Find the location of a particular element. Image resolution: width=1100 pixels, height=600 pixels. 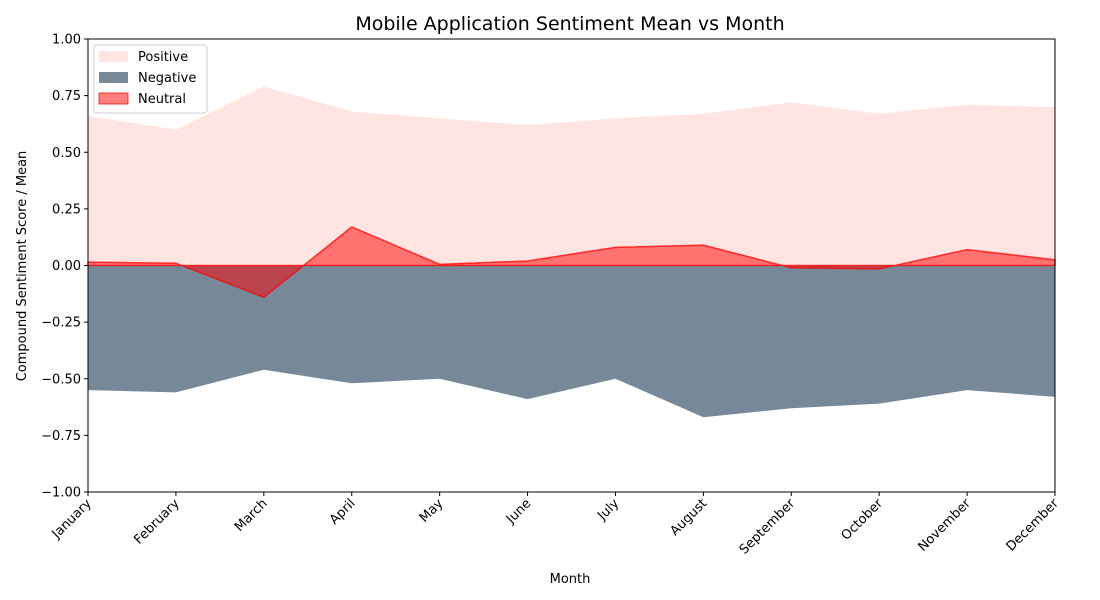

x-tick-label: June is located at coordinates (518, 511).